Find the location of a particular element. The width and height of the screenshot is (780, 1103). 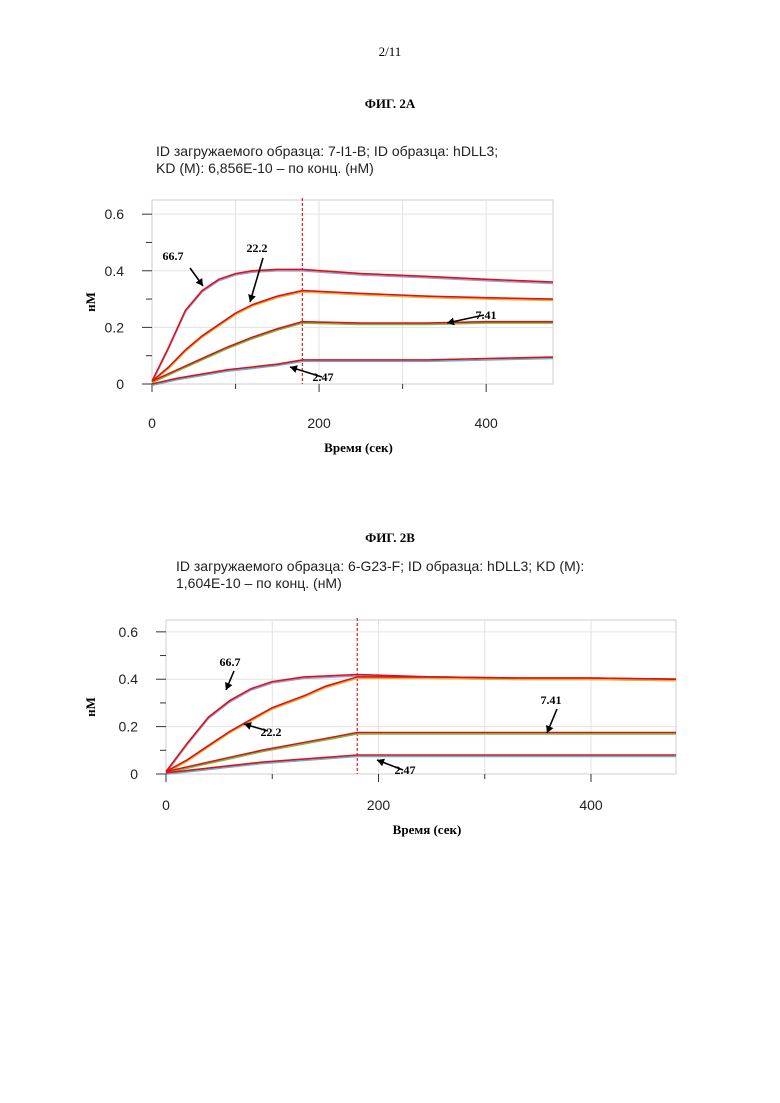

sample-info-line: 1,604E-10 – по конц. (нМ) is located at coordinates (380, 583).